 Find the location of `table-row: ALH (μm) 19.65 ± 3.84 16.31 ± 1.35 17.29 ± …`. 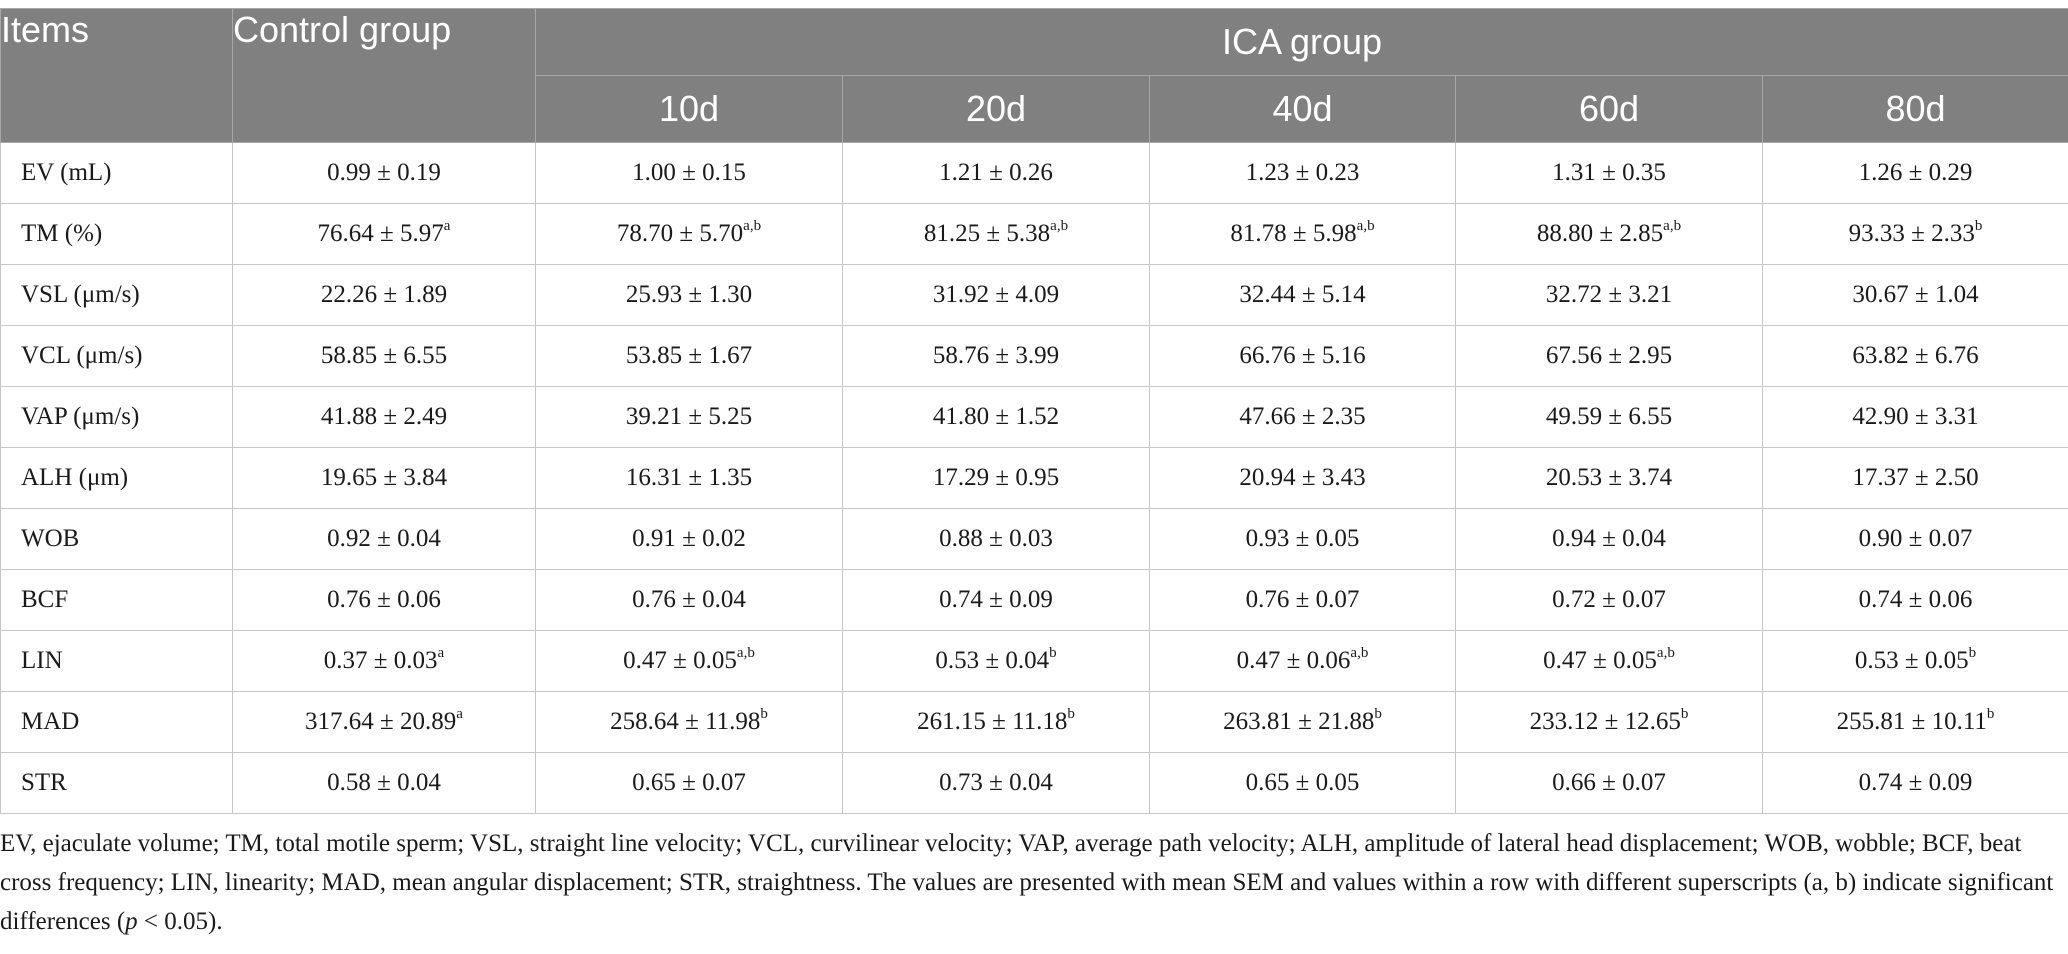

table-row: ALH (μm) 19.65 ± 3.84 16.31 ± 1.35 17.29 ± … is located at coordinates (1034, 478).